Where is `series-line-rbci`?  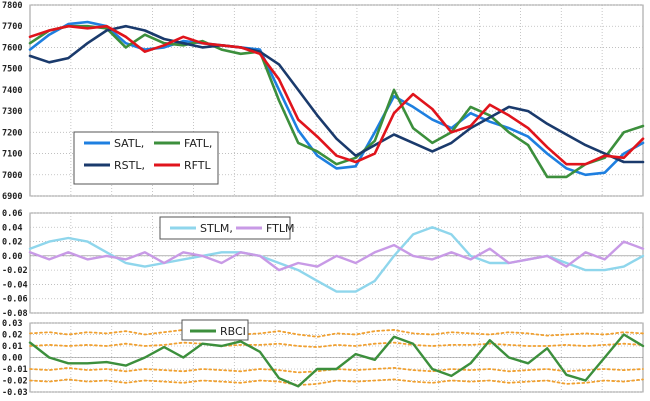
series-line-rbci is located at coordinates (336, 360).